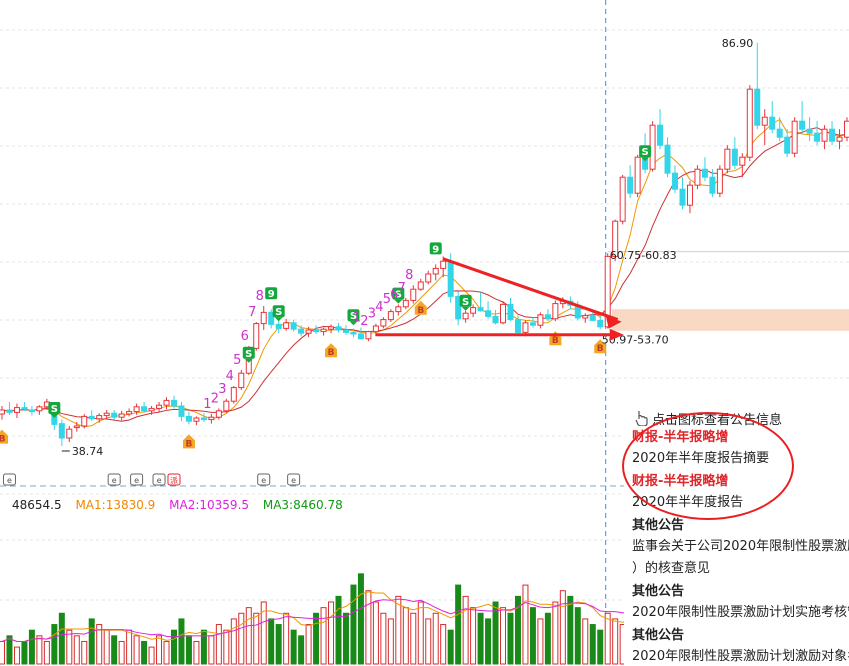 This screenshot has width=849, height=666. Describe the element at coordinates (398, 293) in the screenshot. I see `s-marker-box` at that location.